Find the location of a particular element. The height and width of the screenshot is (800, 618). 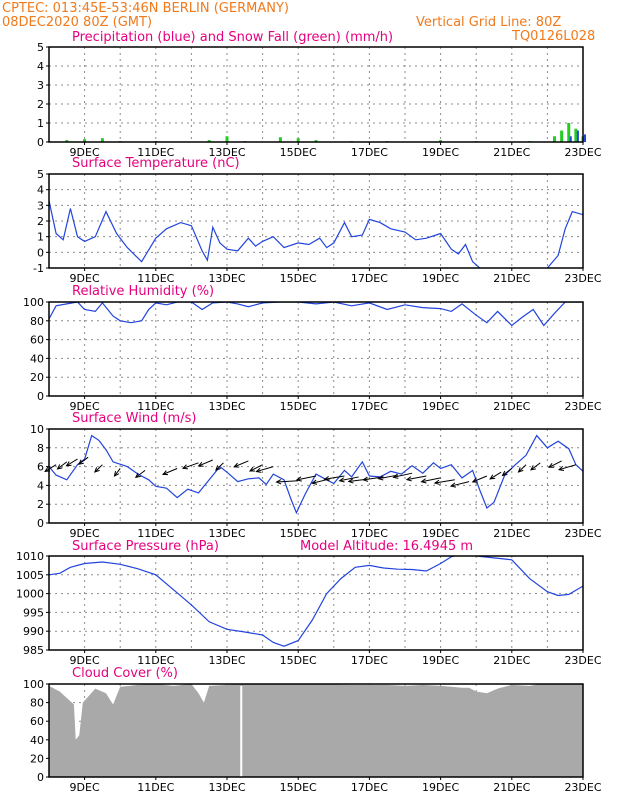

title-cloud-cover: Cloud Cover (%) is located at coordinates (125, 673).